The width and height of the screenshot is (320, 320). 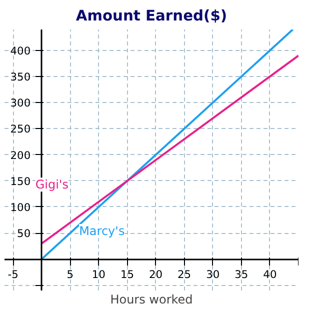 What do you see at coordinates (20, 103) in the screenshot?
I see `y-tick-label: 300` at bounding box center [20, 103].